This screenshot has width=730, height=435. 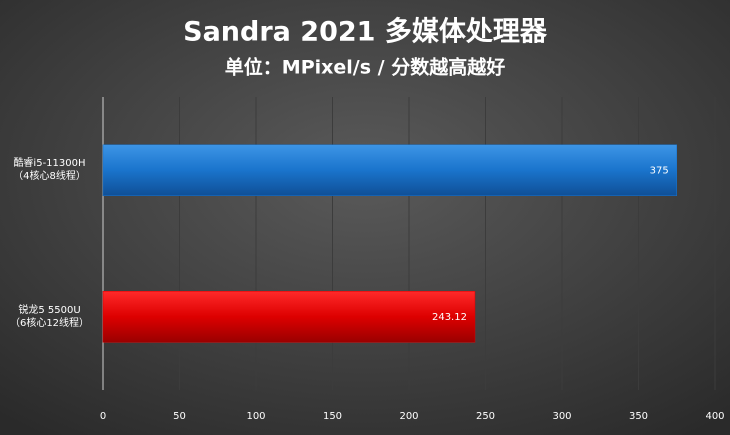 I want to click on category-label: 酷睿i5-11300H （4核心8线程）, so click(x=49, y=170).